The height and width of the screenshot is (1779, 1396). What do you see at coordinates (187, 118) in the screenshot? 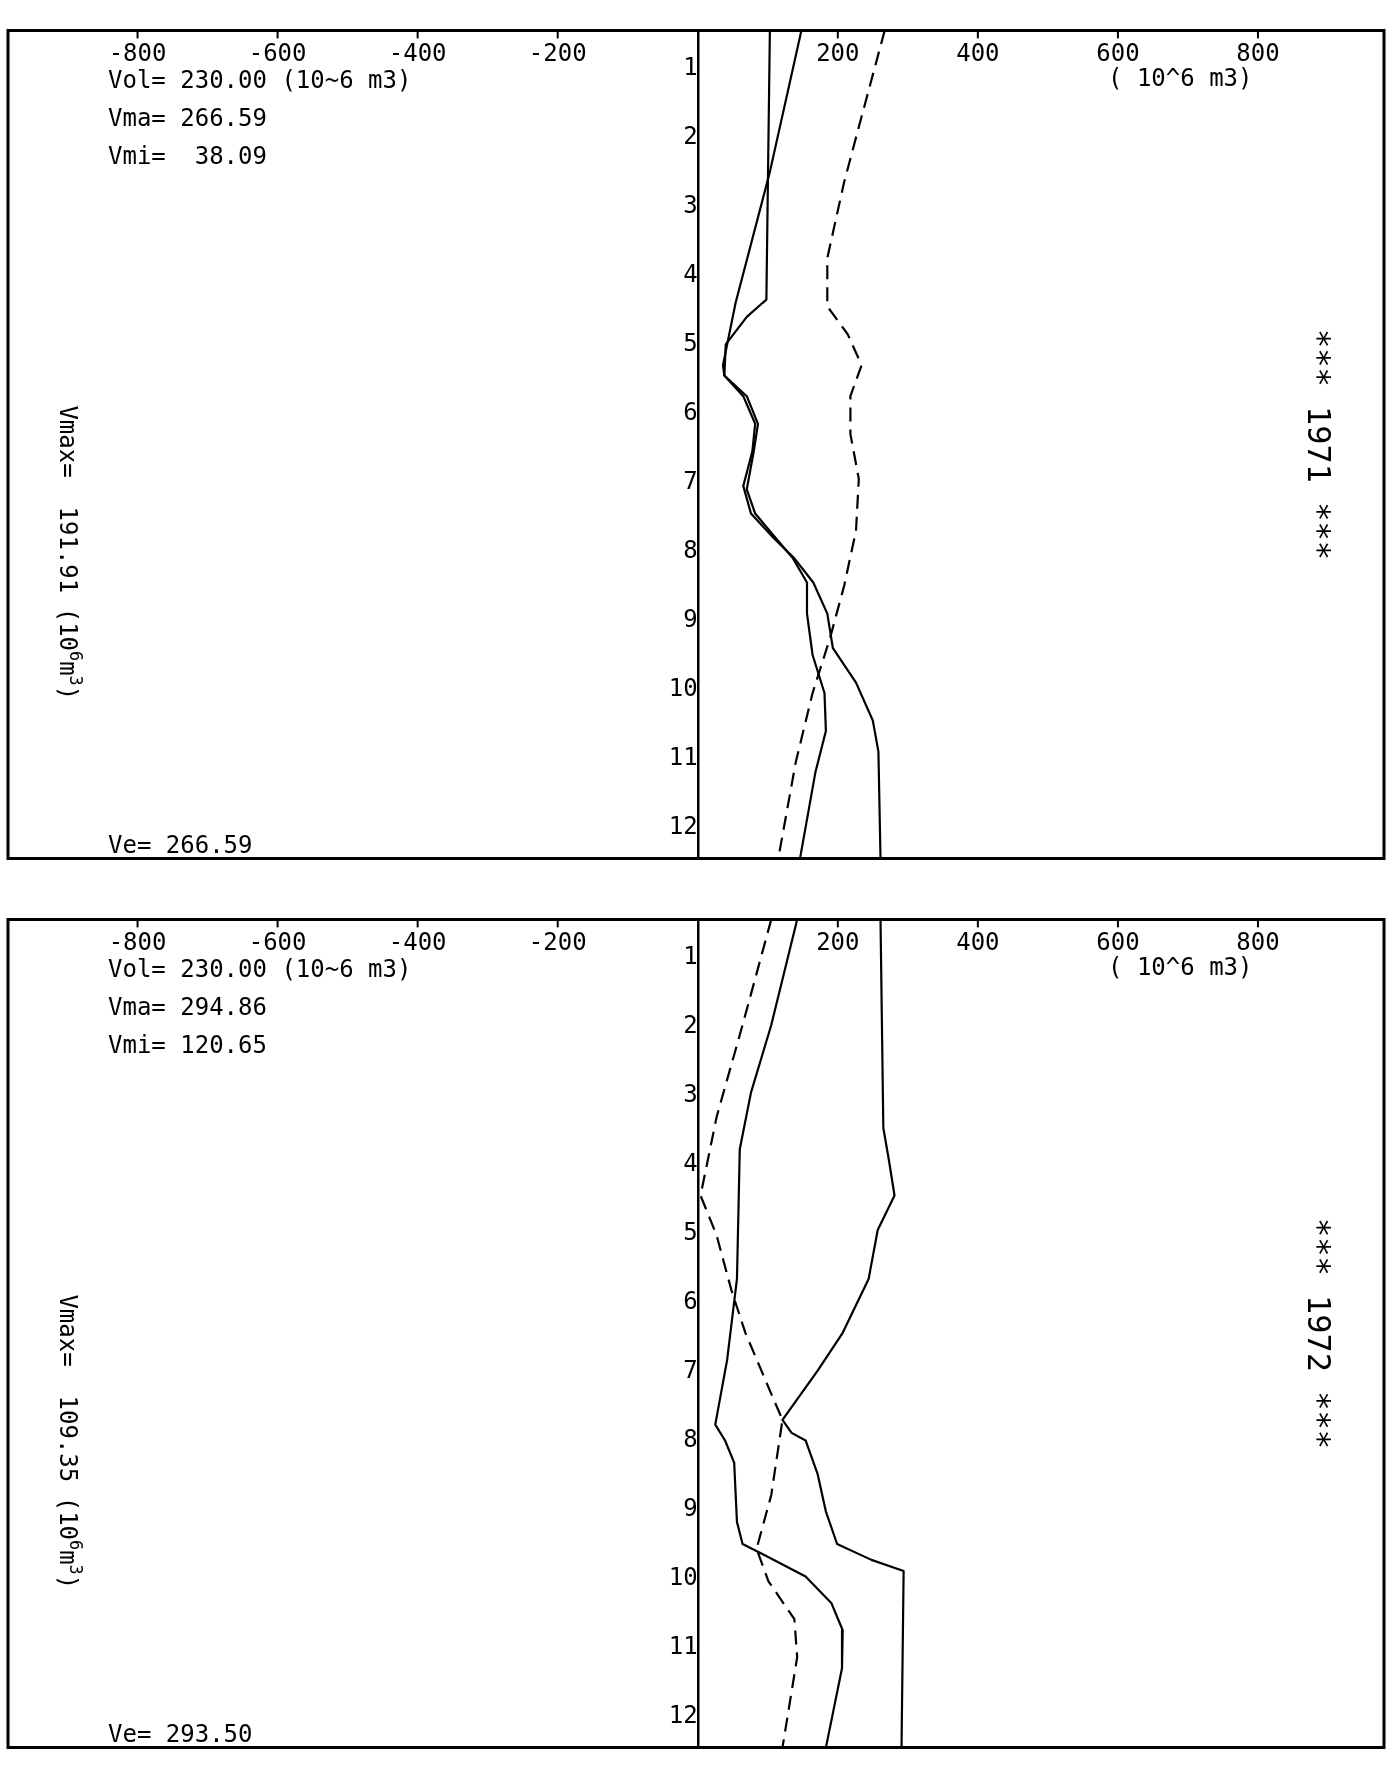
I see `annotation: Vma= 266.59` at bounding box center [187, 118].